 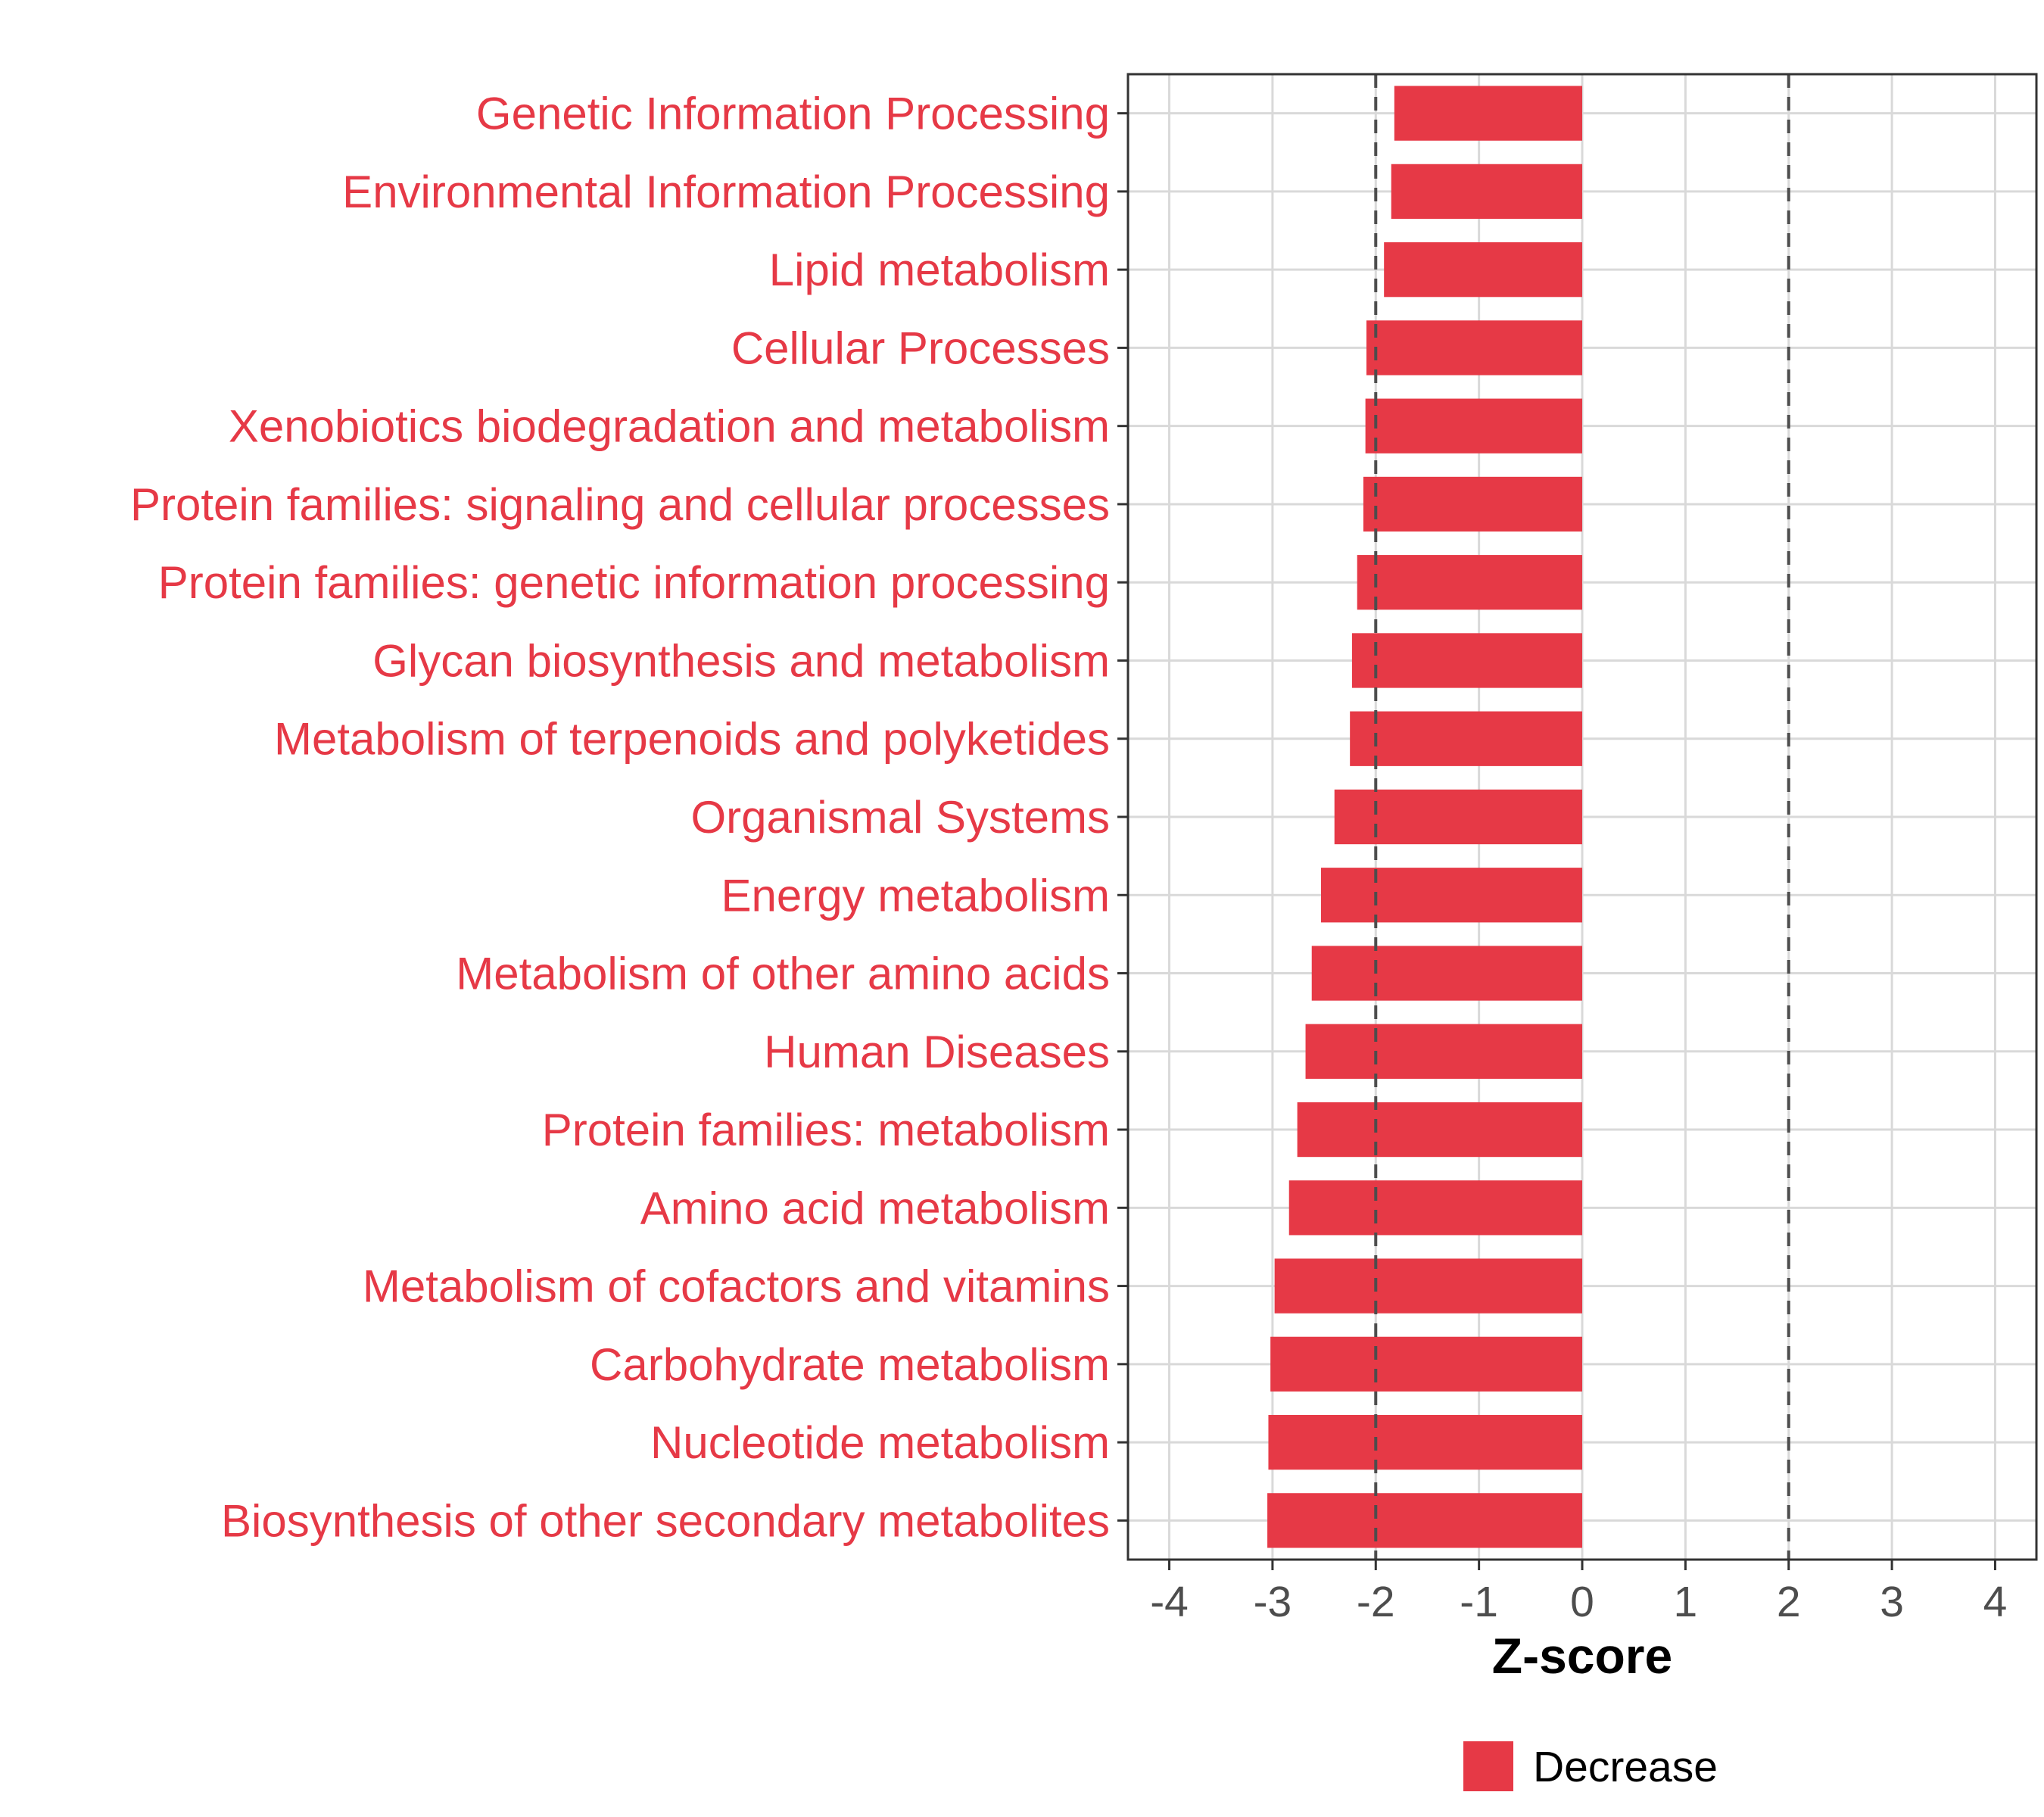 I want to click on legend-label-decrease: Decrease, so click(x=1625, y=1767).